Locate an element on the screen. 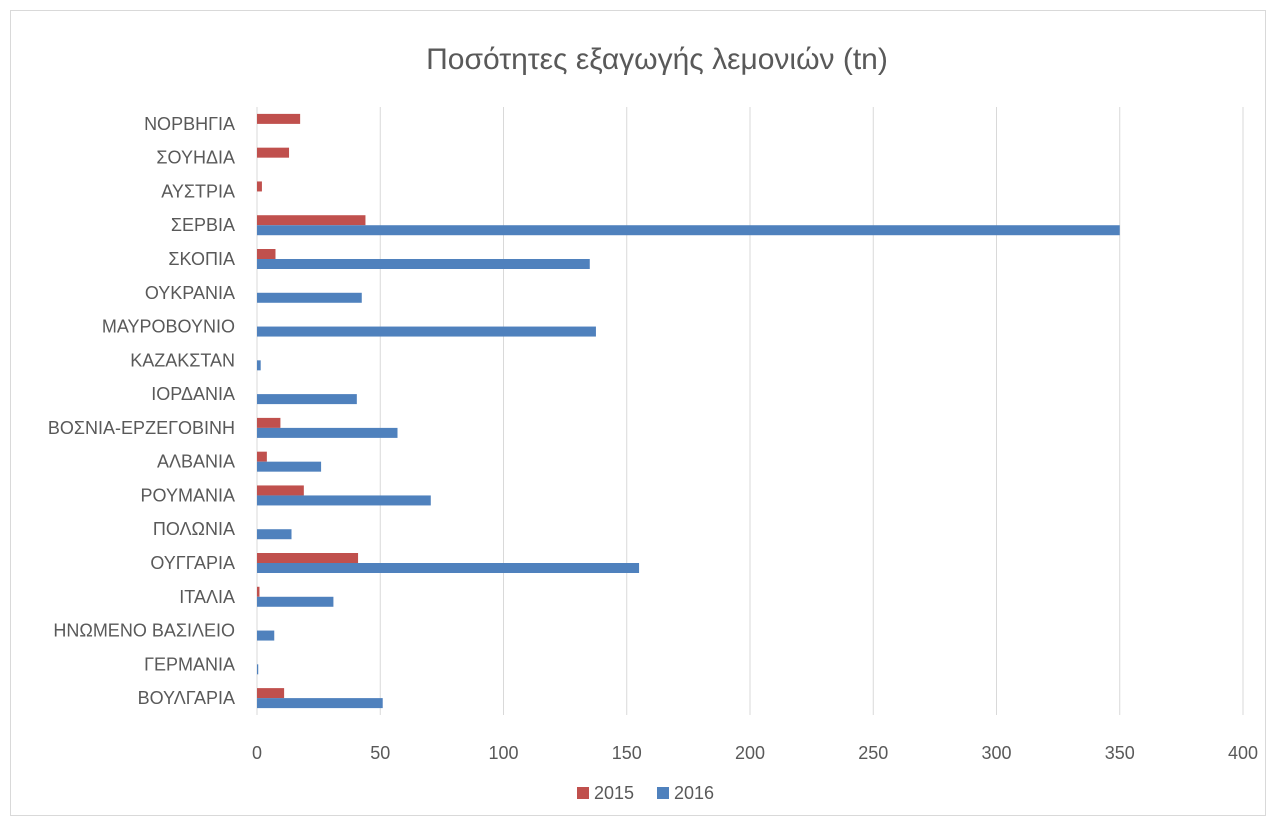  x-tick-label: 250 is located at coordinates (873, 753).